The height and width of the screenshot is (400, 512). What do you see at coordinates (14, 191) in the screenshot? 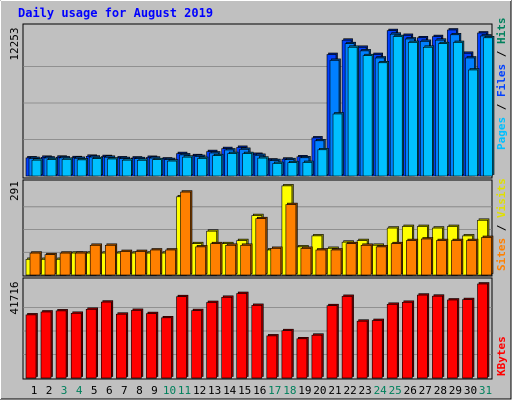
I see `visits-ymax-label: 291` at bounding box center [14, 191].